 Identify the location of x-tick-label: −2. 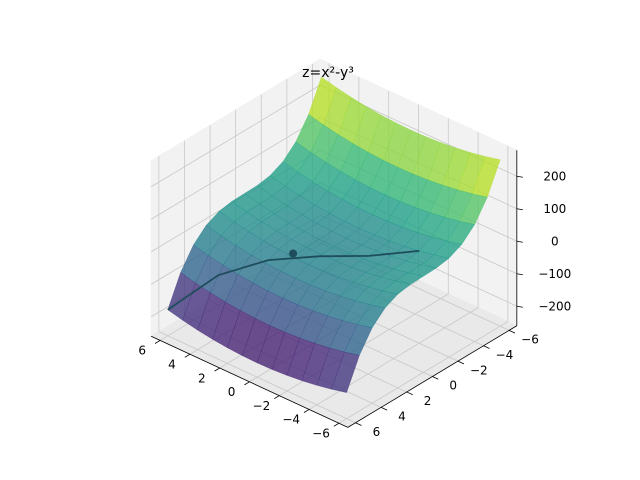
(262, 406).